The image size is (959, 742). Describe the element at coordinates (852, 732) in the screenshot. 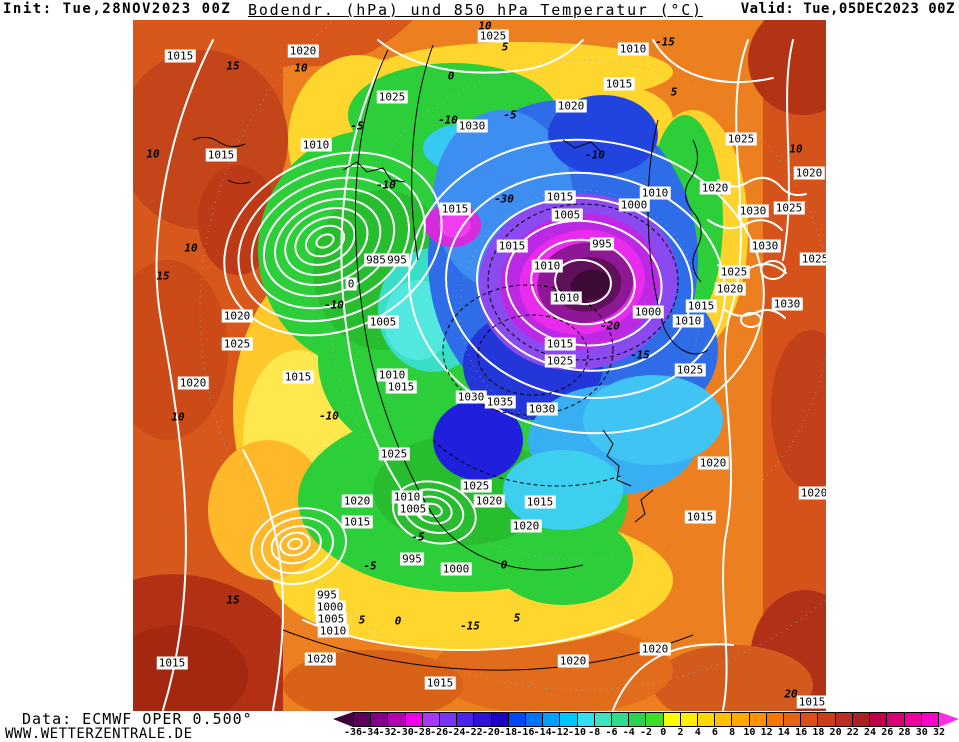

I see `colorbar-tick-label: 22` at that location.